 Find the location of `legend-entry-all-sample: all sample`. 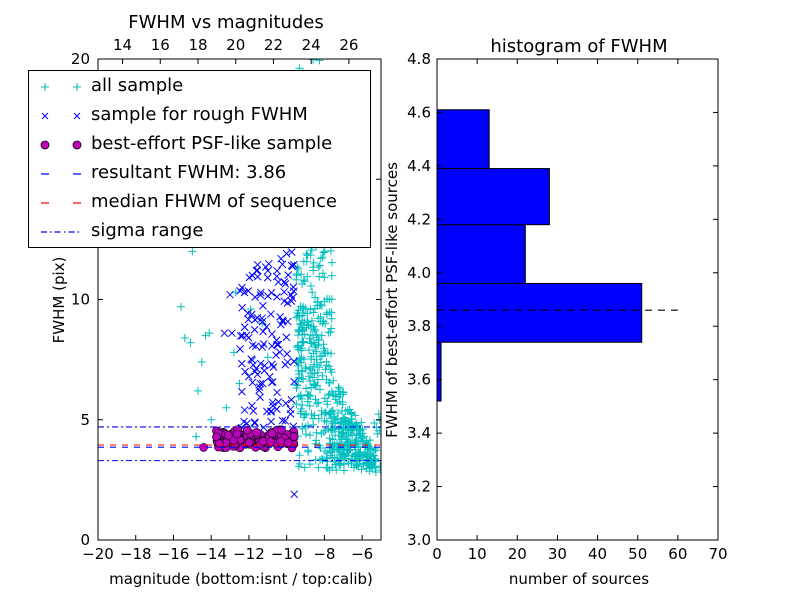

legend-entry-all-sample: all sample is located at coordinates (199, 87).